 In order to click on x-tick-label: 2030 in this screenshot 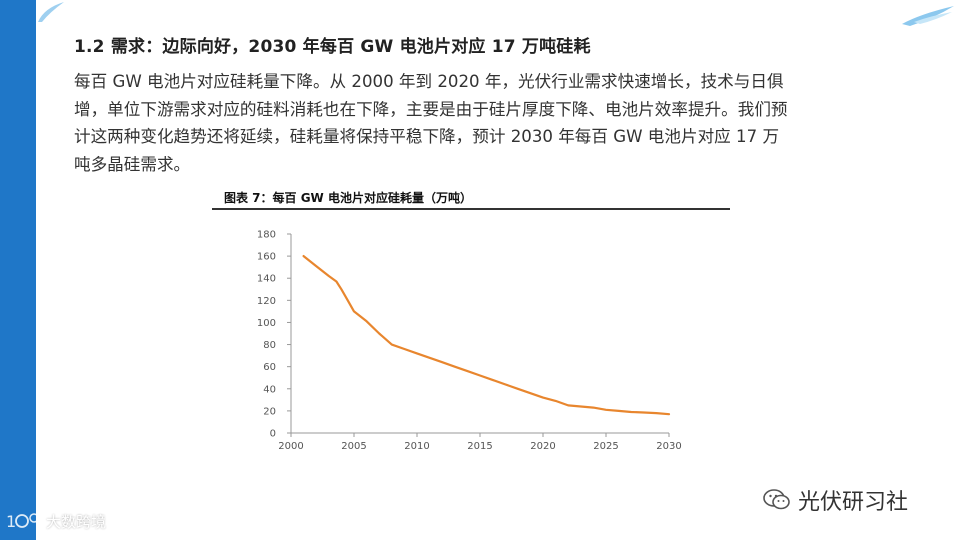, I will do `click(668, 446)`.